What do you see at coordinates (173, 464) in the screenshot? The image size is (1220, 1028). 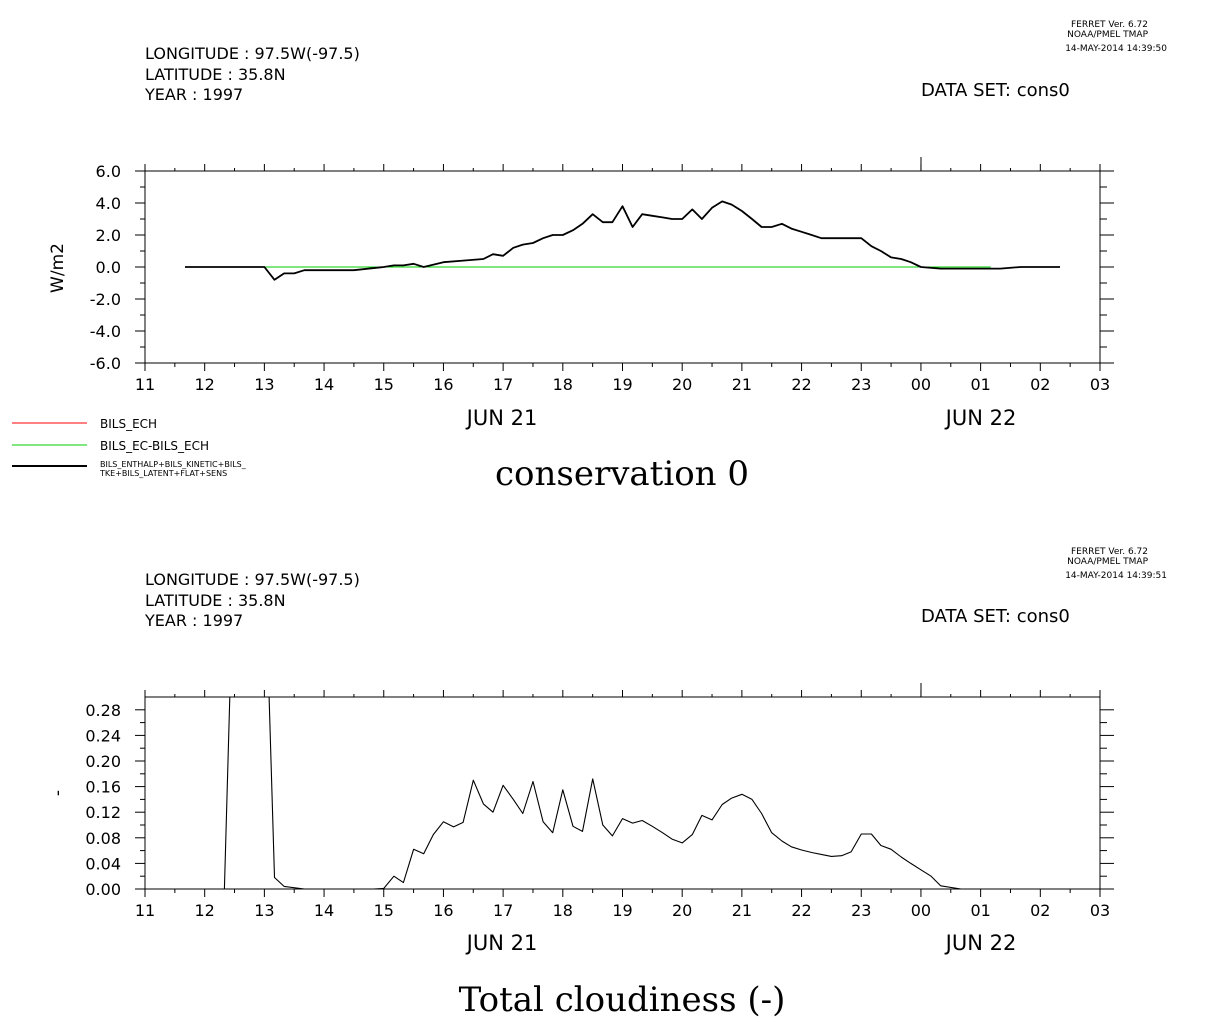 I see `legend-label-bils-sum-1: BILS_ENTHALP+BILS_KINETIC+BILS_` at bounding box center [173, 464].